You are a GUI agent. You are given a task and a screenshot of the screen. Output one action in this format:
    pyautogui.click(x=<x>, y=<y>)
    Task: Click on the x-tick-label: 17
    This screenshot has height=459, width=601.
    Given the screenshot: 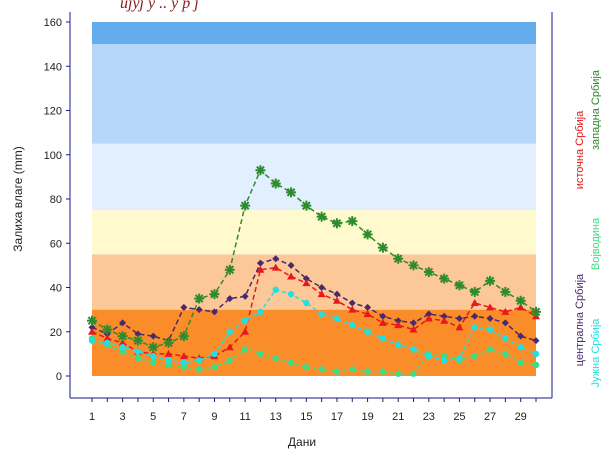 What is the action you would take?
    pyautogui.click(x=337, y=417)
    